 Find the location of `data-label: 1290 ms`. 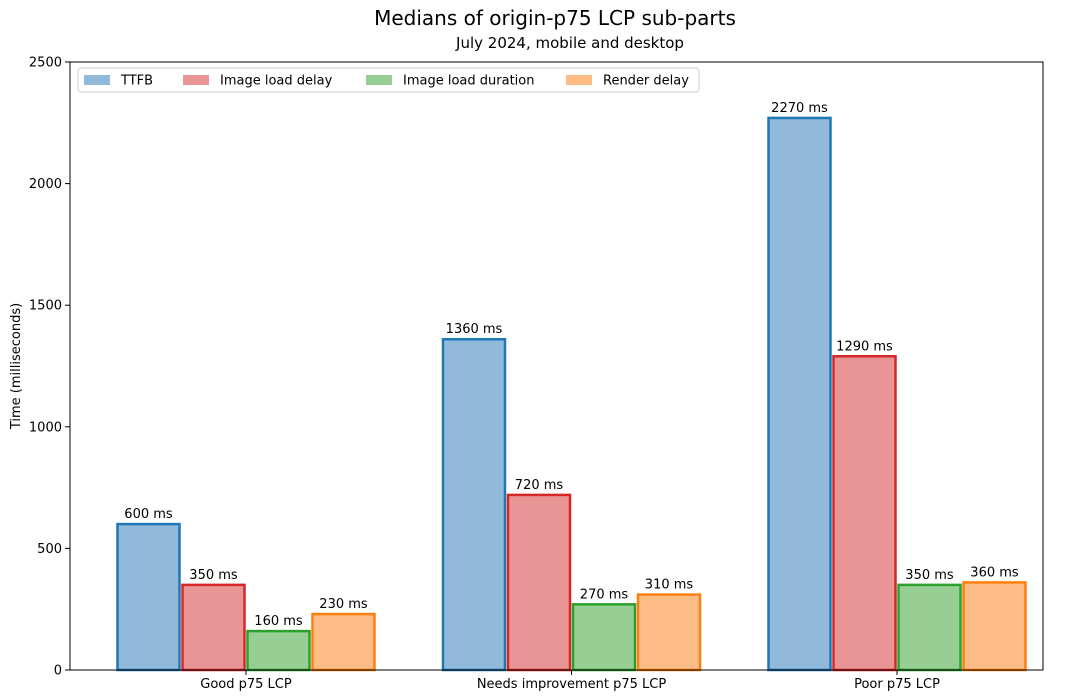

data-label: 1290 ms is located at coordinates (864, 346).